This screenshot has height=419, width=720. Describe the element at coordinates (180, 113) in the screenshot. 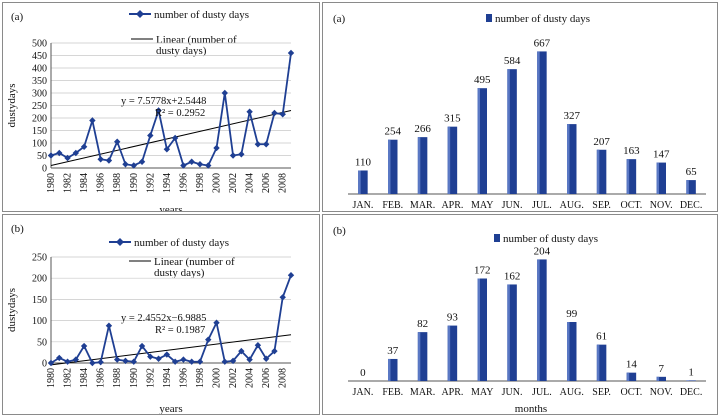

I see `trend-r-squared: R² = 0.2952` at that location.